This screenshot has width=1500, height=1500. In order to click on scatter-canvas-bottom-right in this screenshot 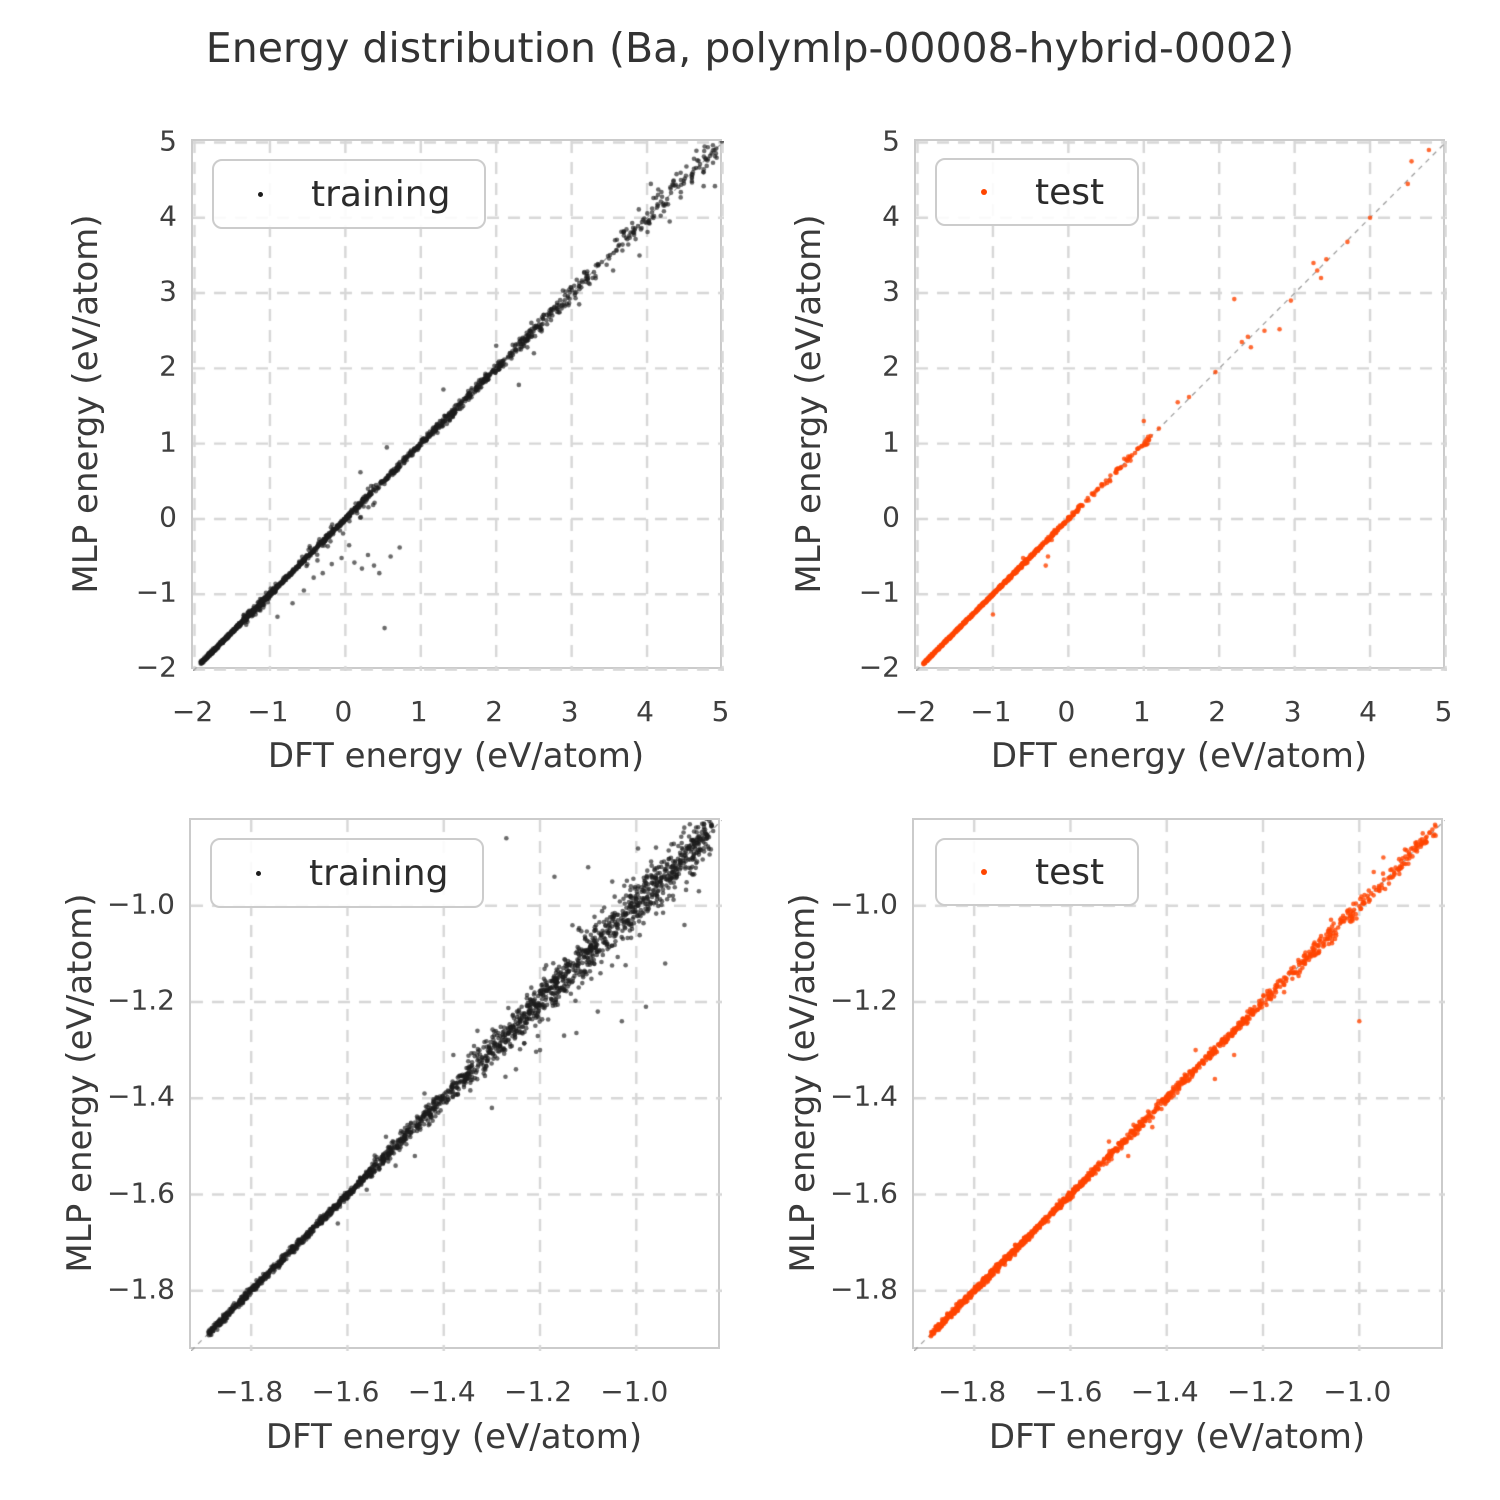, I will do `click(1179, 1085)`.